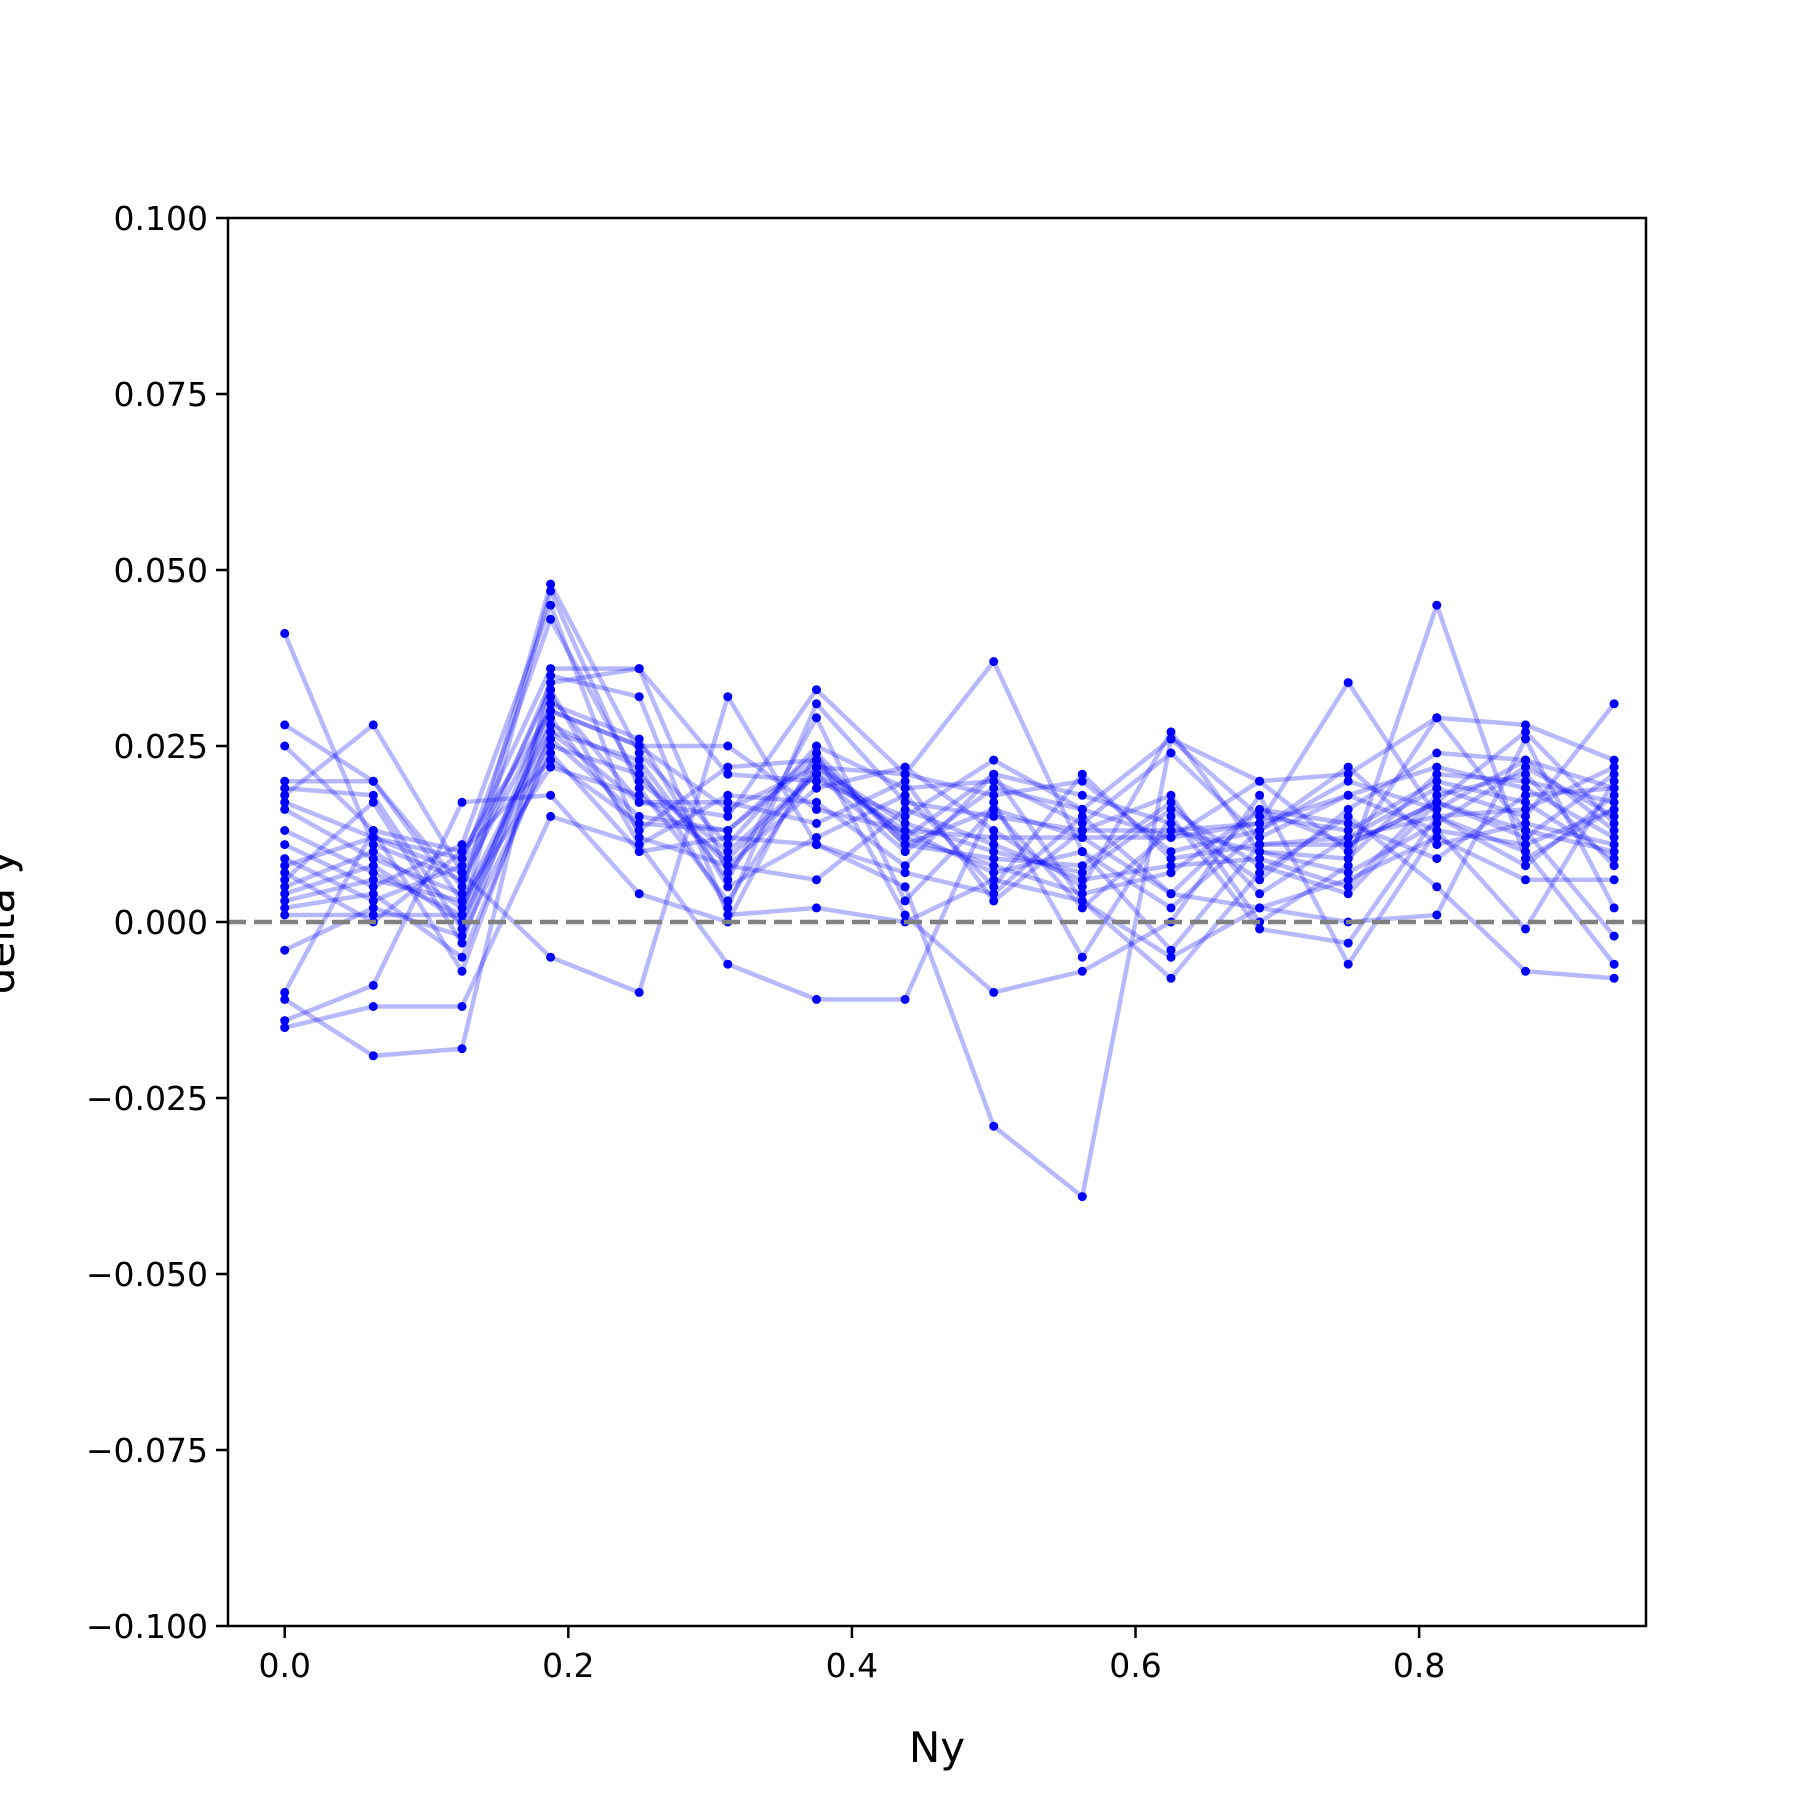 The width and height of the screenshot is (1800, 1800). Describe the element at coordinates (568, 1665) in the screenshot. I see `x-tick-label: 0.2` at that location.